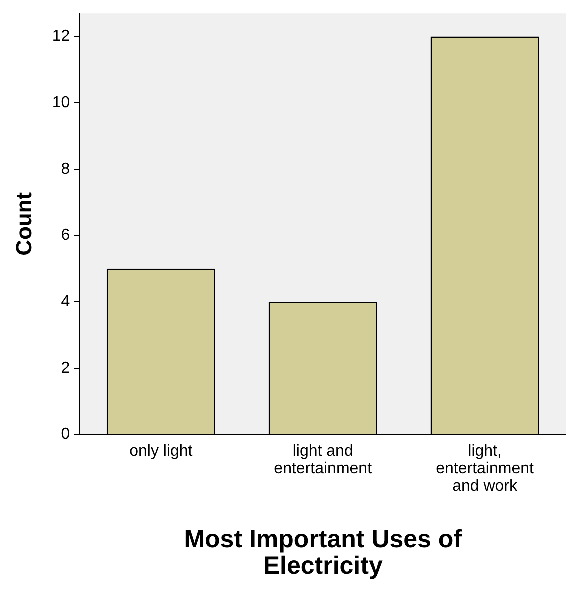 Image resolution: width=566 pixels, height=592 pixels. What do you see at coordinates (65, 435) in the screenshot?
I see `y-tick-label: 0` at bounding box center [65, 435].